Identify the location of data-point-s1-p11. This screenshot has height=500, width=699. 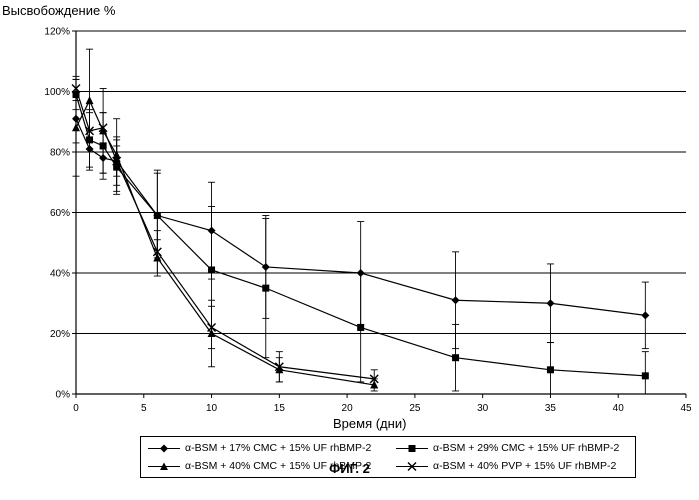
(645, 315).